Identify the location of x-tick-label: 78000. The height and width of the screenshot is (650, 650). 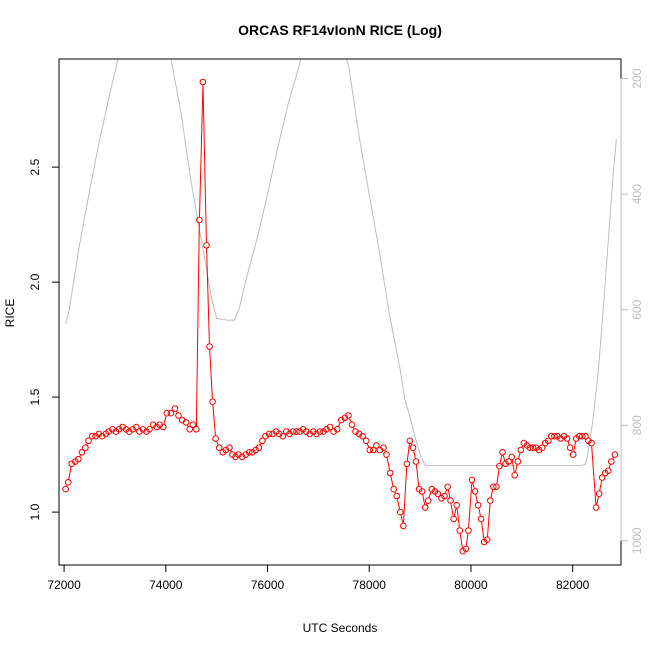
(370, 585).